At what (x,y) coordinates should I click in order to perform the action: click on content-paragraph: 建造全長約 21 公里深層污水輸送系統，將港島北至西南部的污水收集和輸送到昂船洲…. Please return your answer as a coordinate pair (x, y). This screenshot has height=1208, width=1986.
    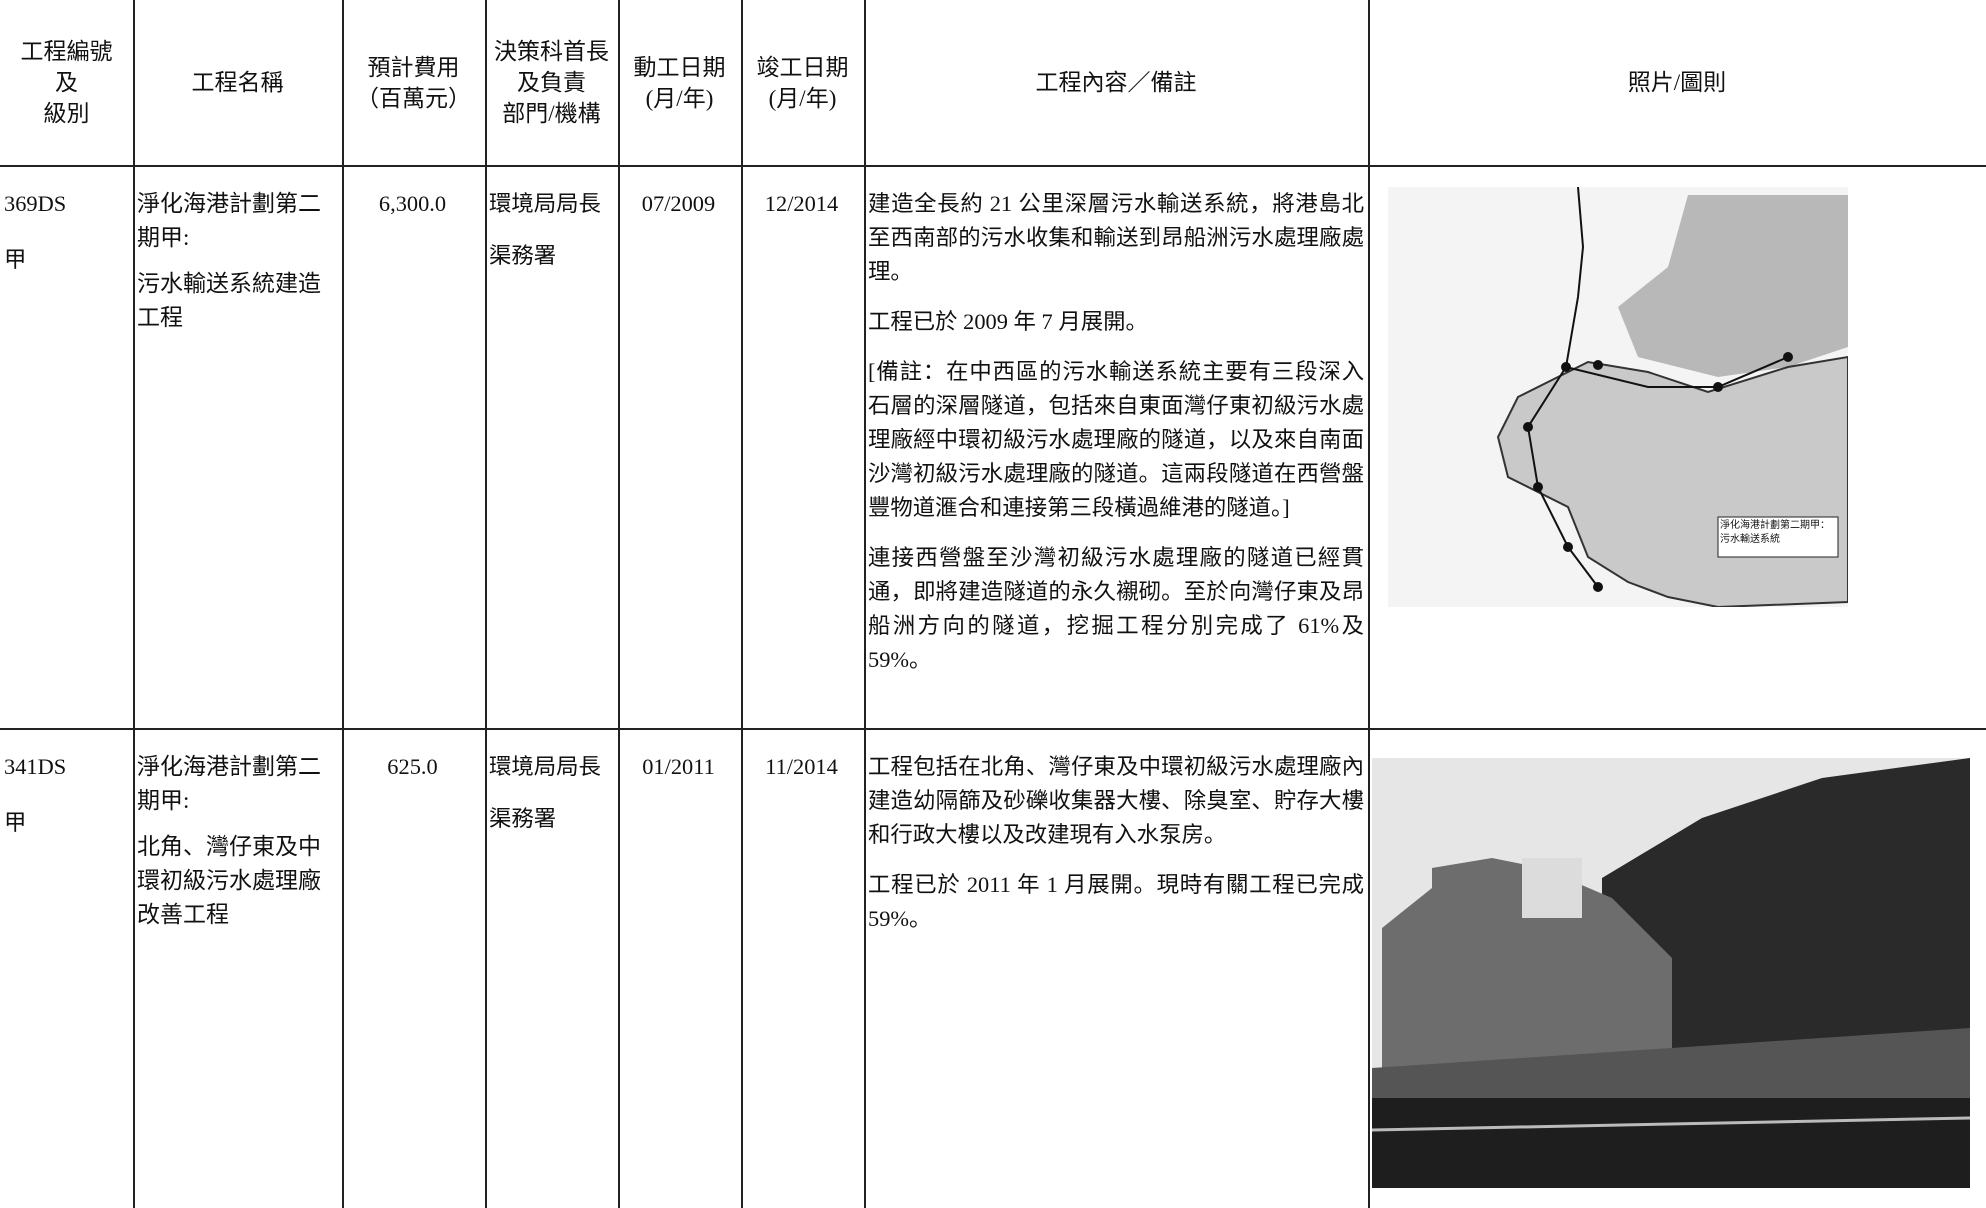
    Looking at the image, I should click on (1116, 237).